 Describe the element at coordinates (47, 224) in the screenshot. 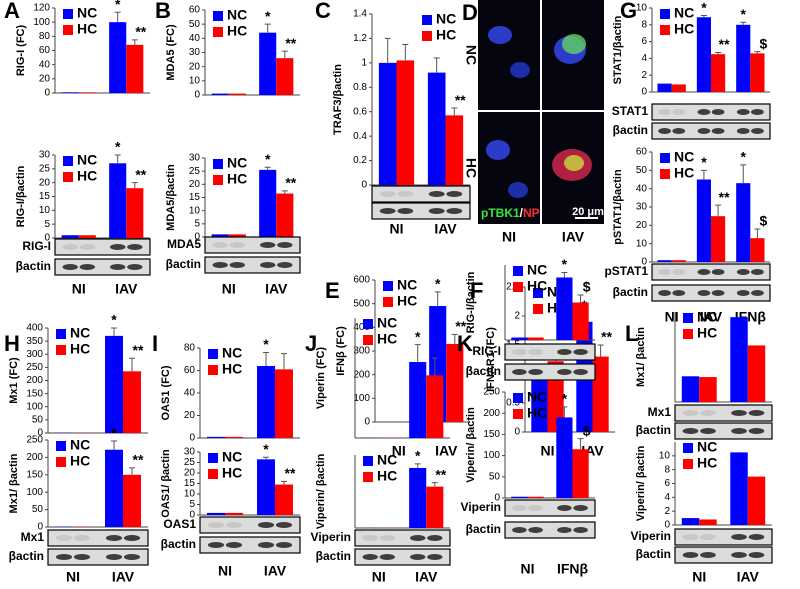

I see `y-tick-label: 5` at that location.